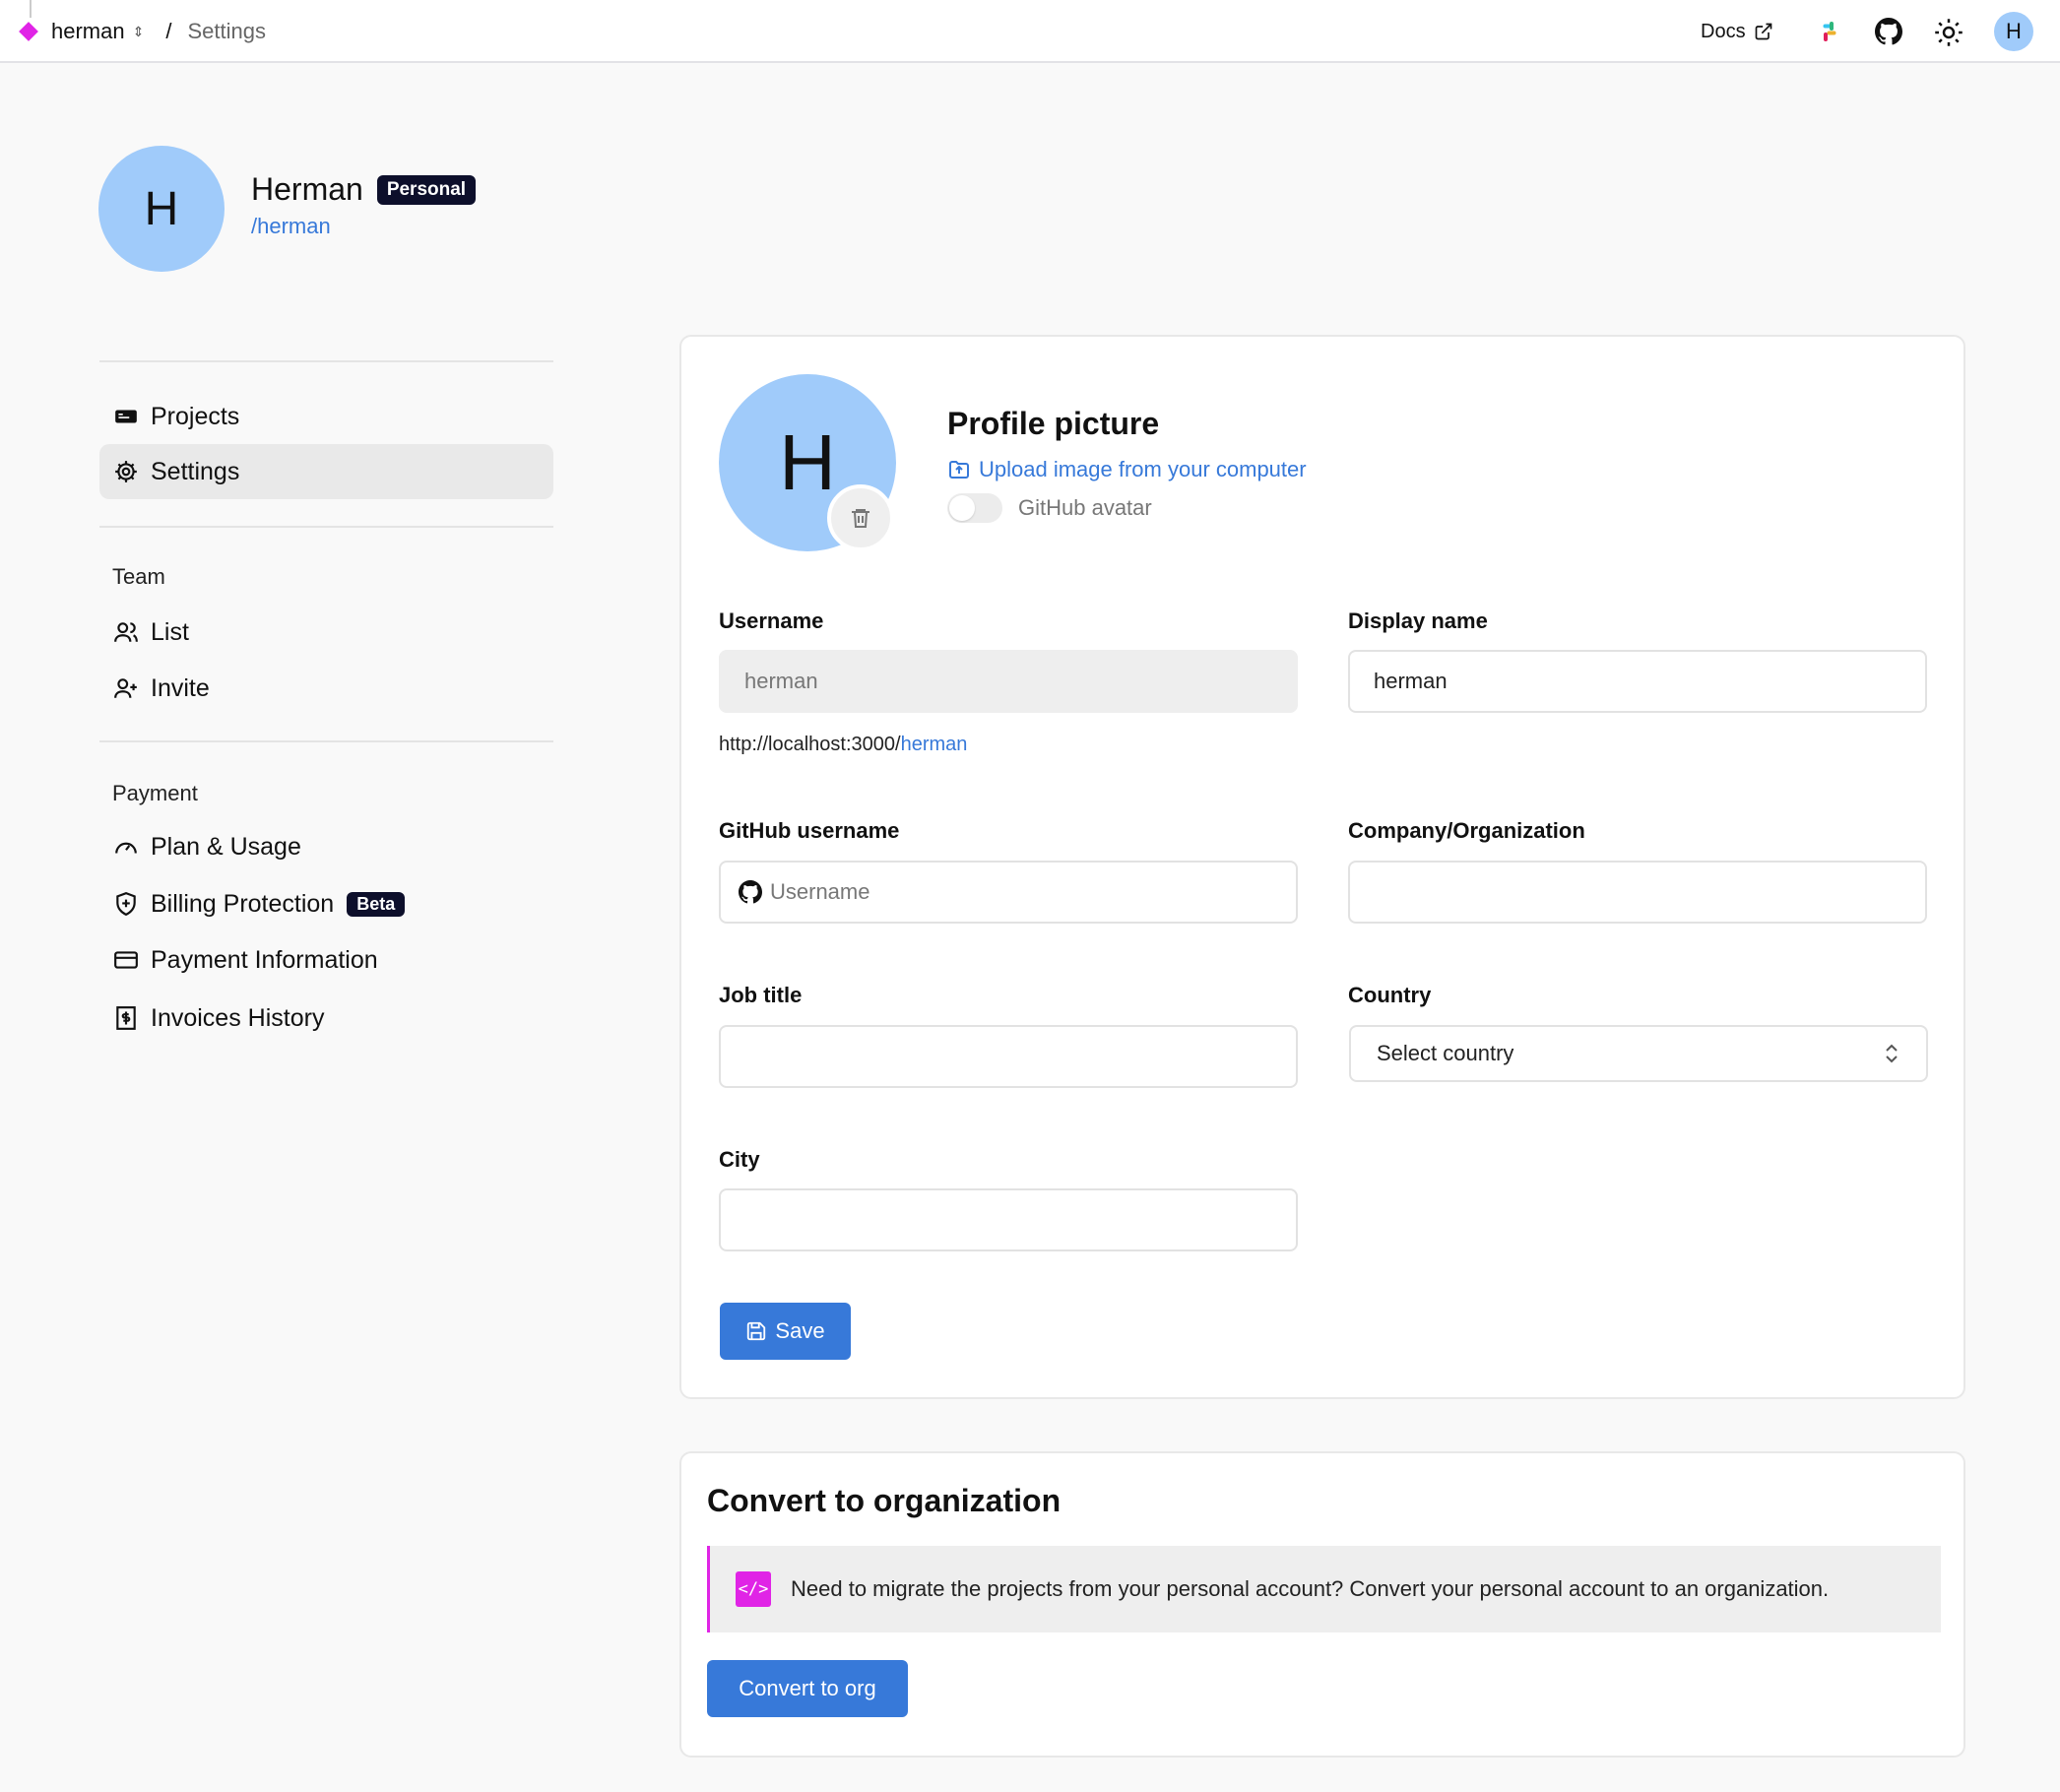  I want to click on section-heading-team: Team, so click(138, 576).